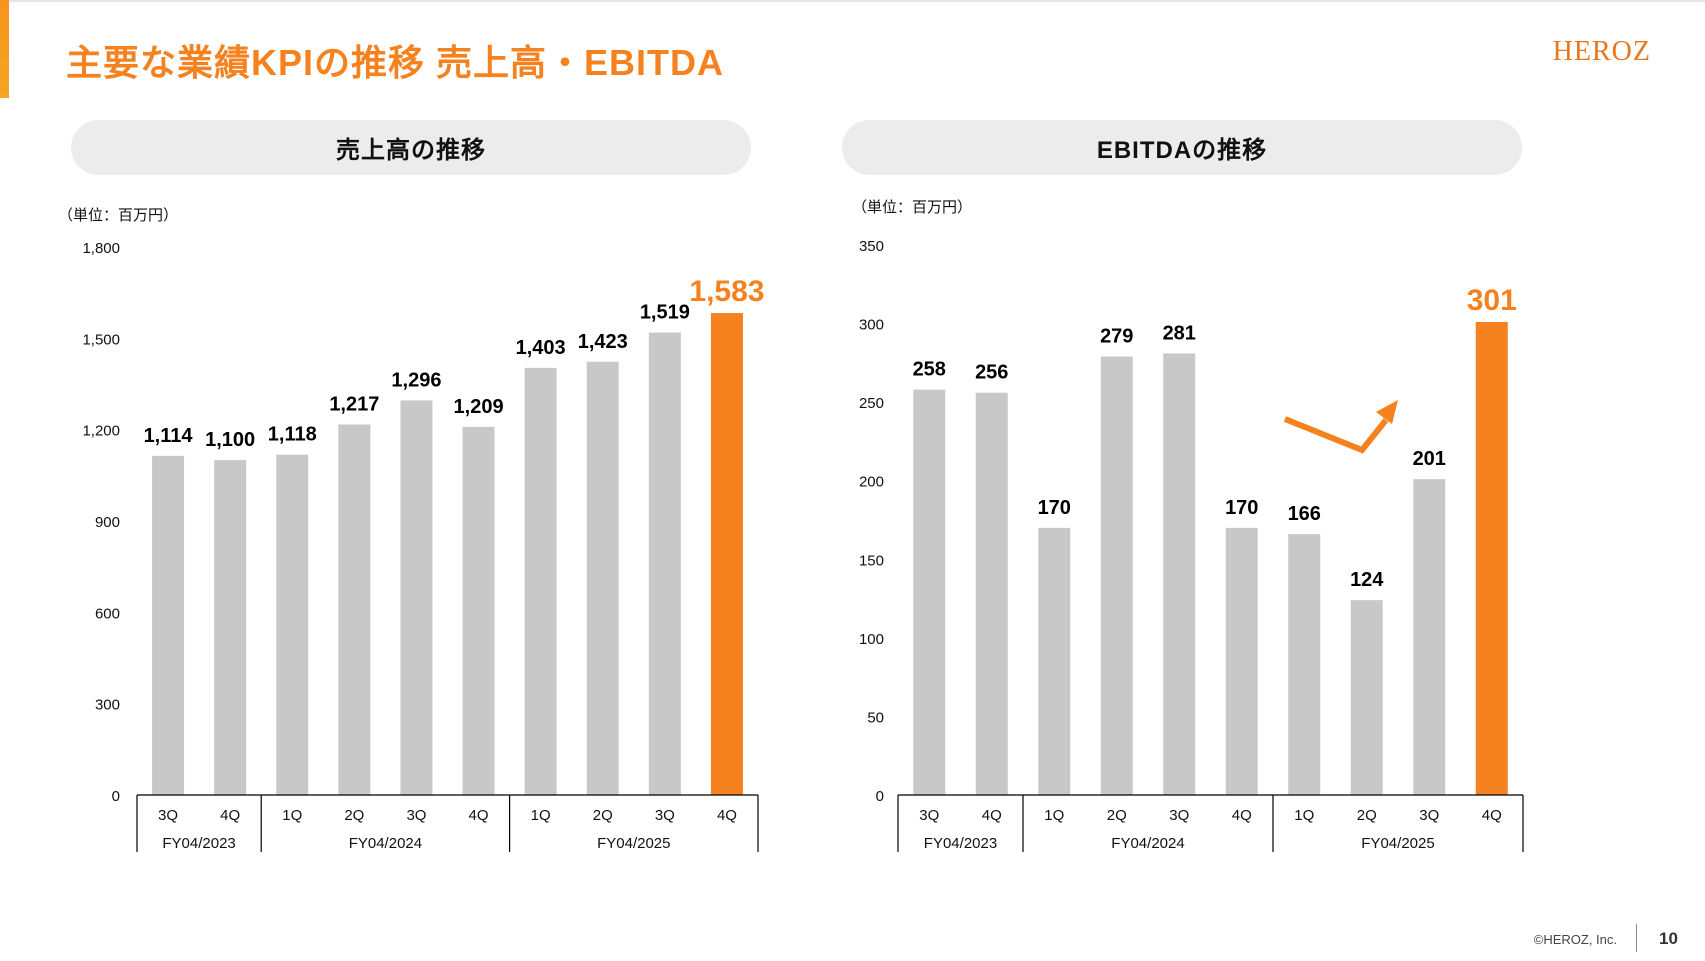 The image size is (1705, 961). I want to click on sales-value-label: 1,519, so click(665, 313).